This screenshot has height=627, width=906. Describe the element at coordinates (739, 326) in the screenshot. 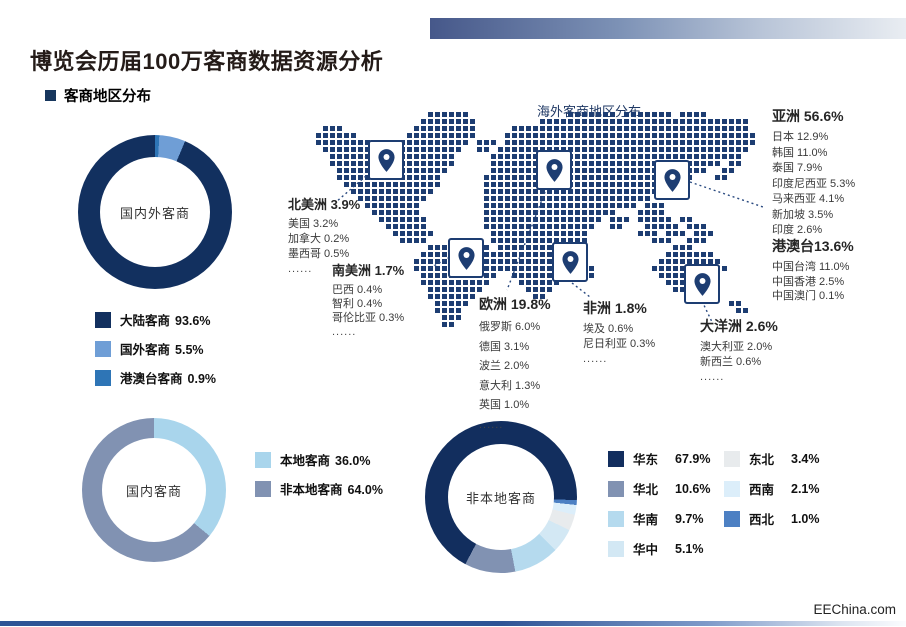

I see `region-title: 大洋洲 2.6%` at that location.